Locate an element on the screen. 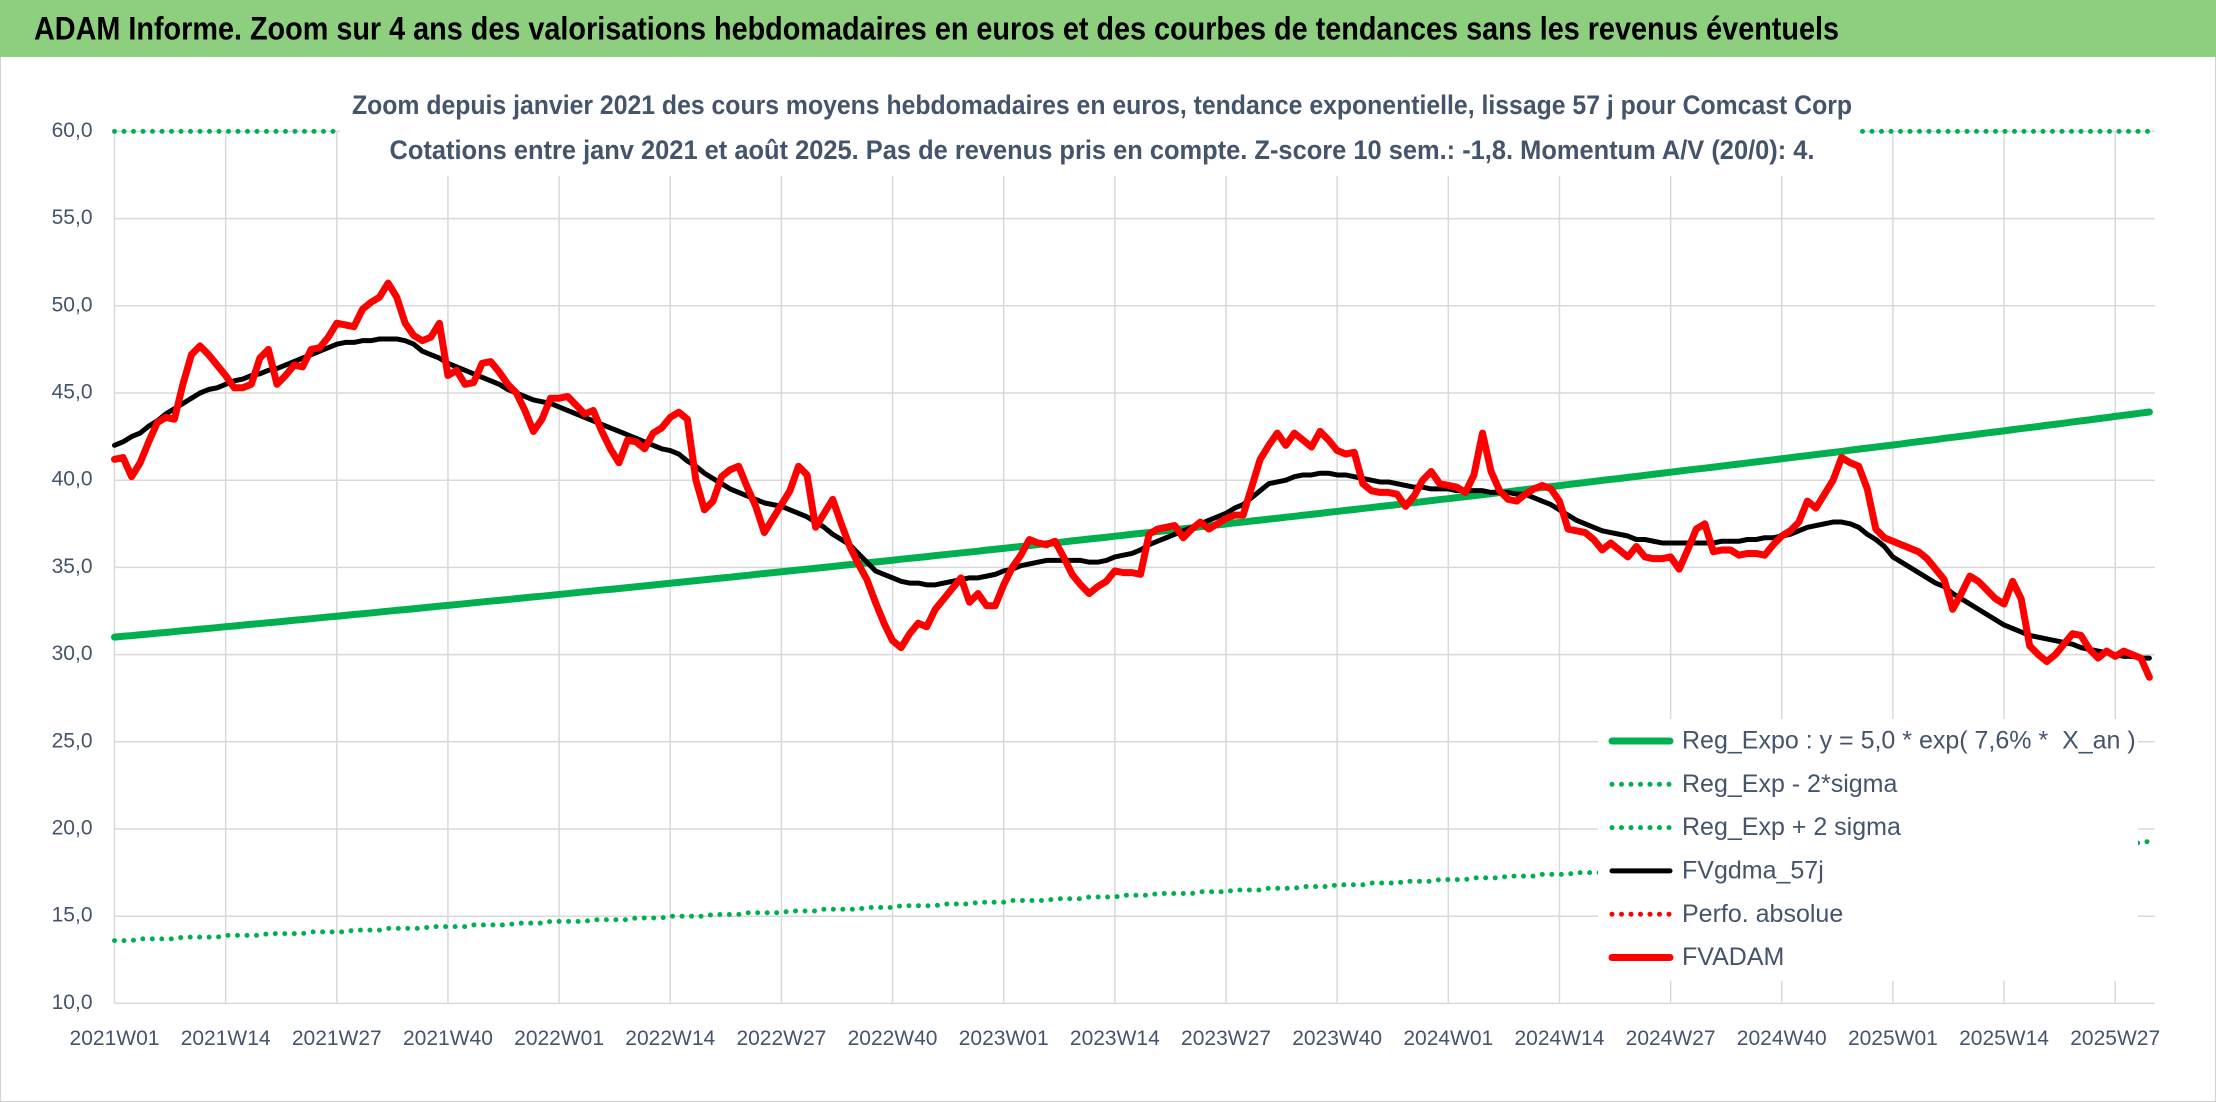 The height and width of the screenshot is (1102, 2216). x-tick-label: 2022W40 is located at coordinates (893, 1038).